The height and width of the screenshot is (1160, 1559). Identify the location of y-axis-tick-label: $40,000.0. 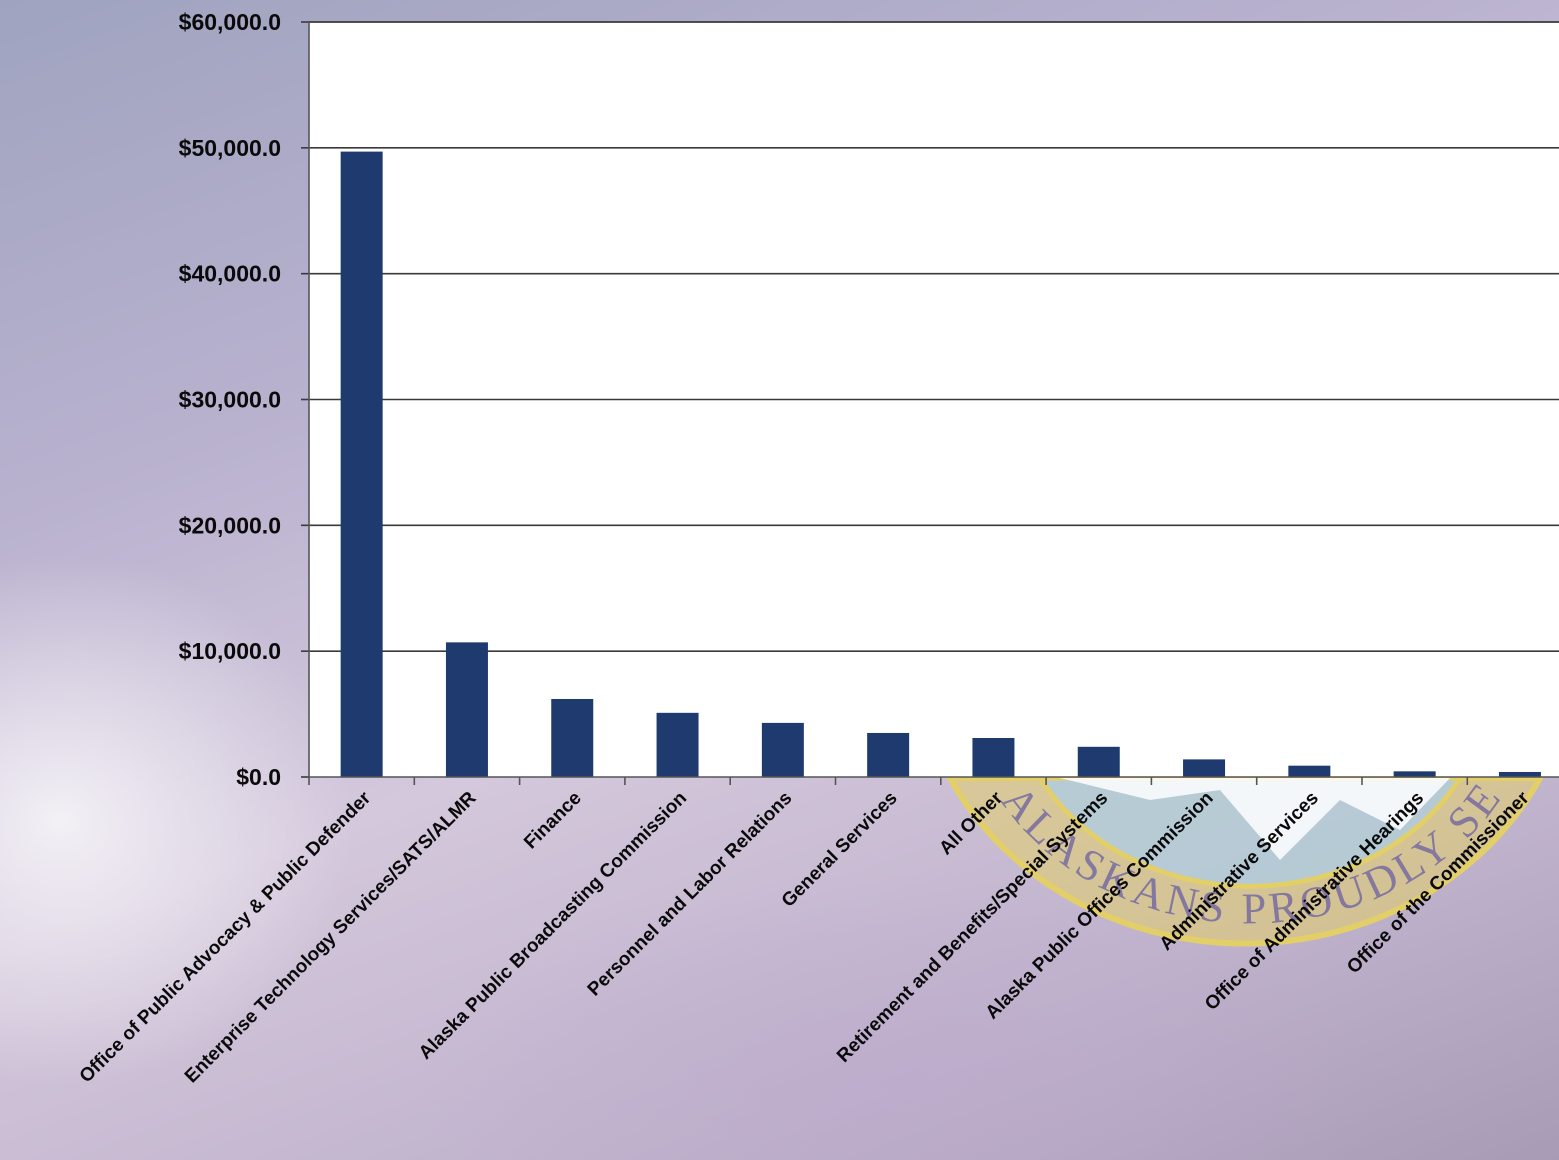
(230, 274).